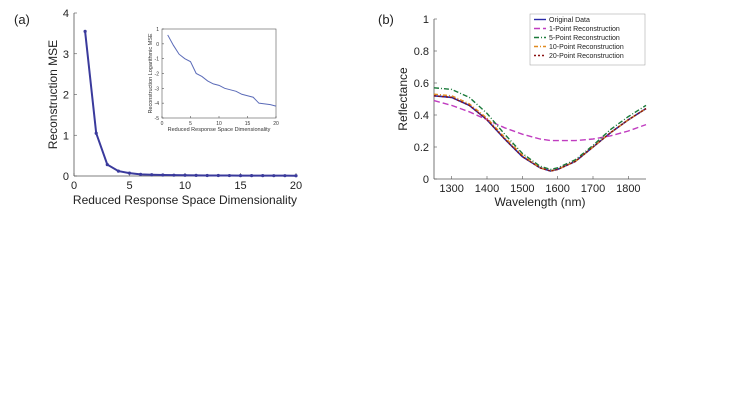 The width and height of the screenshot is (737, 416). Describe the element at coordinates (185, 200) in the screenshot. I see `chart-a-xlabel: Reduced Response Space Dimensionality` at that location.